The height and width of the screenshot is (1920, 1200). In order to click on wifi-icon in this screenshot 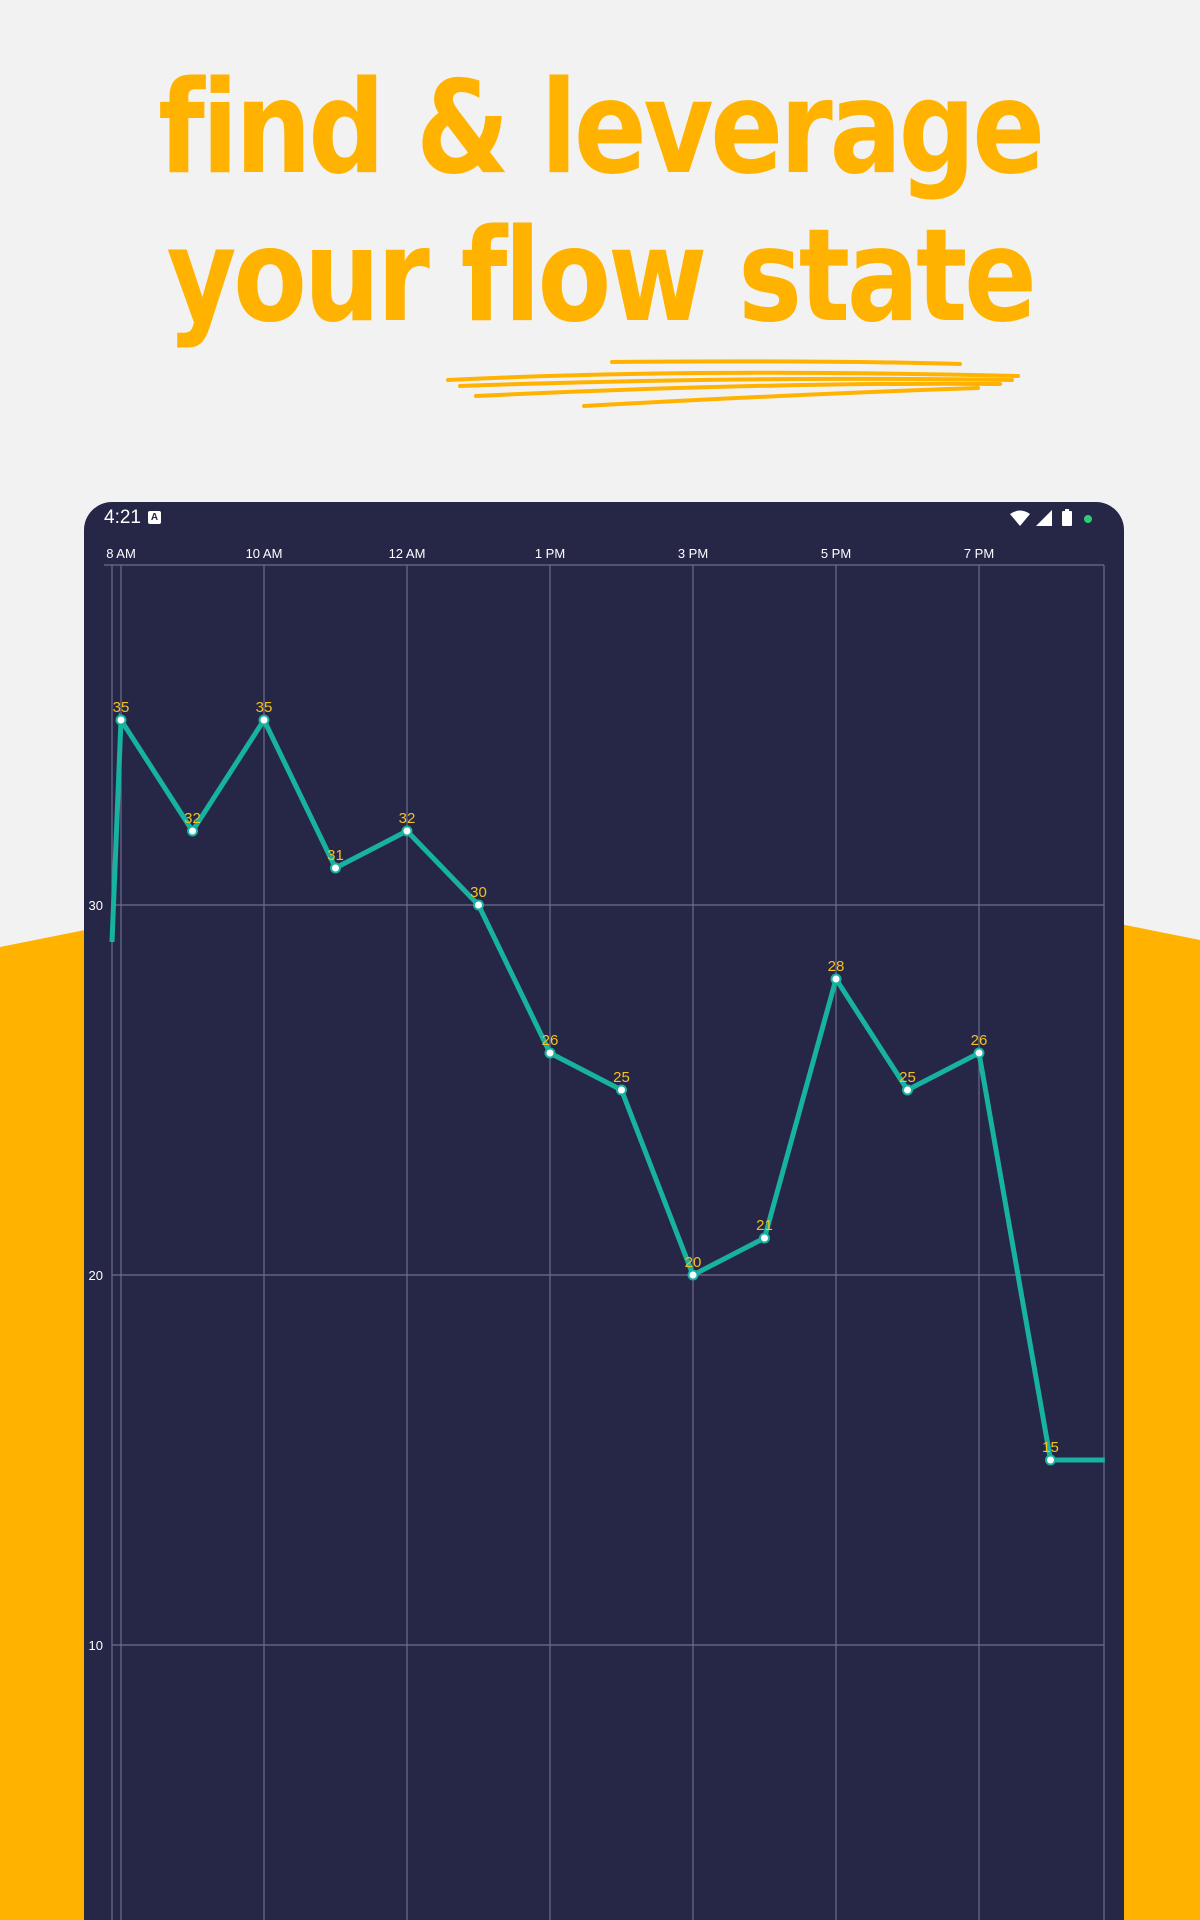, I will do `click(1020, 518)`.